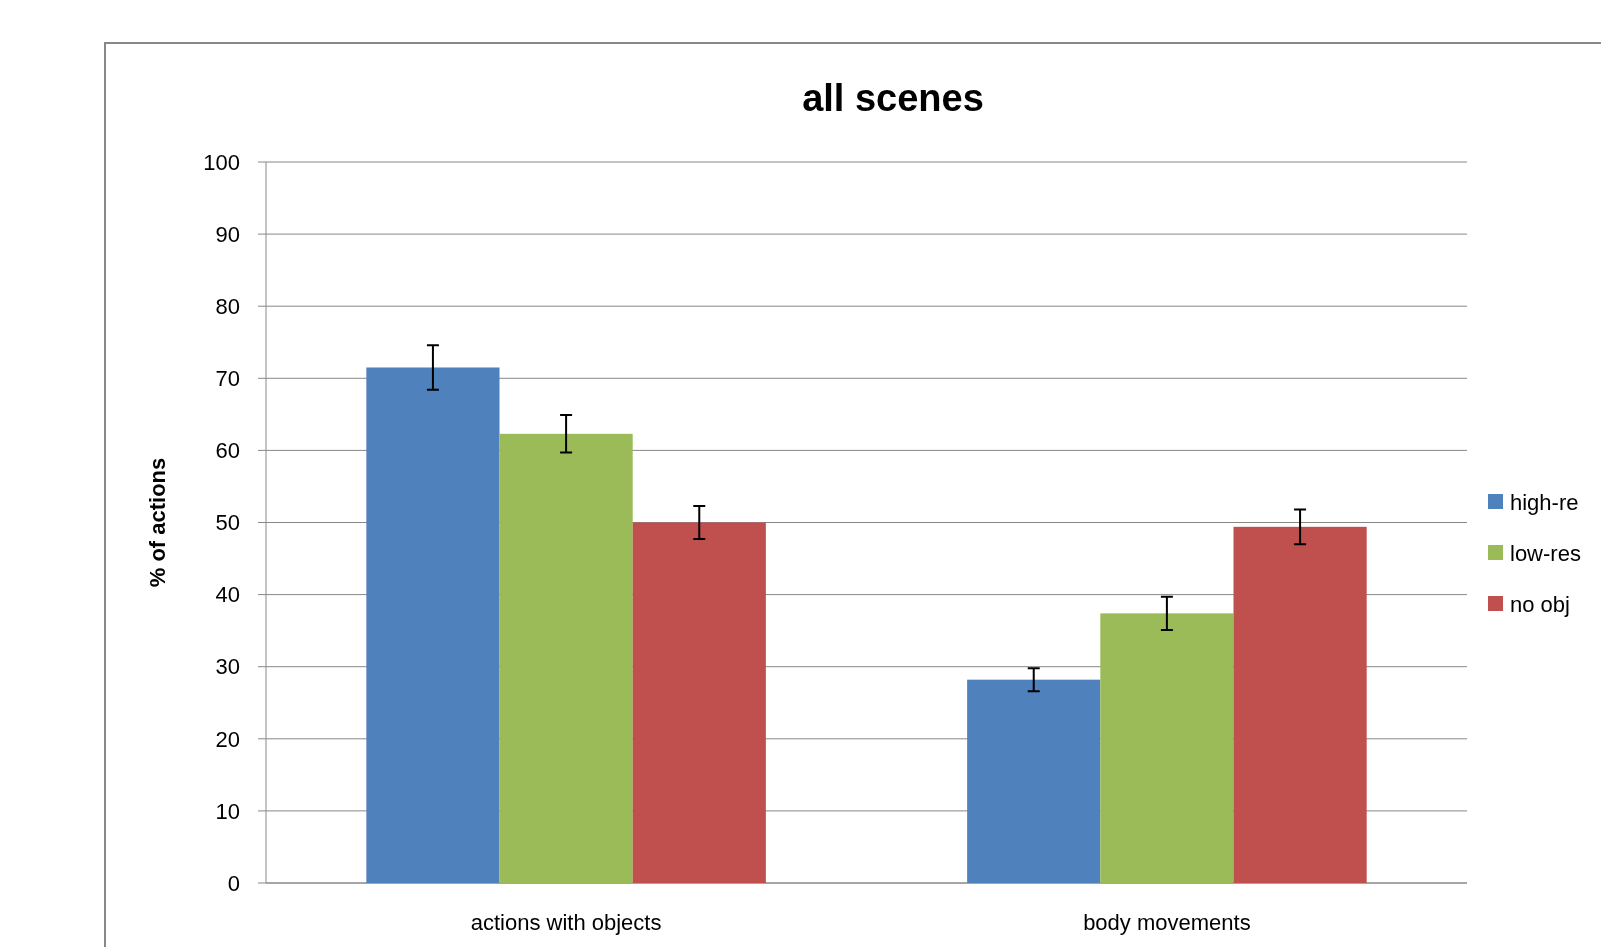 The image size is (1601, 947). What do you see at coordinates (1544, 502) in the screenshot?
I see `legend-label: high-re` at bounding box center [1544, 502].